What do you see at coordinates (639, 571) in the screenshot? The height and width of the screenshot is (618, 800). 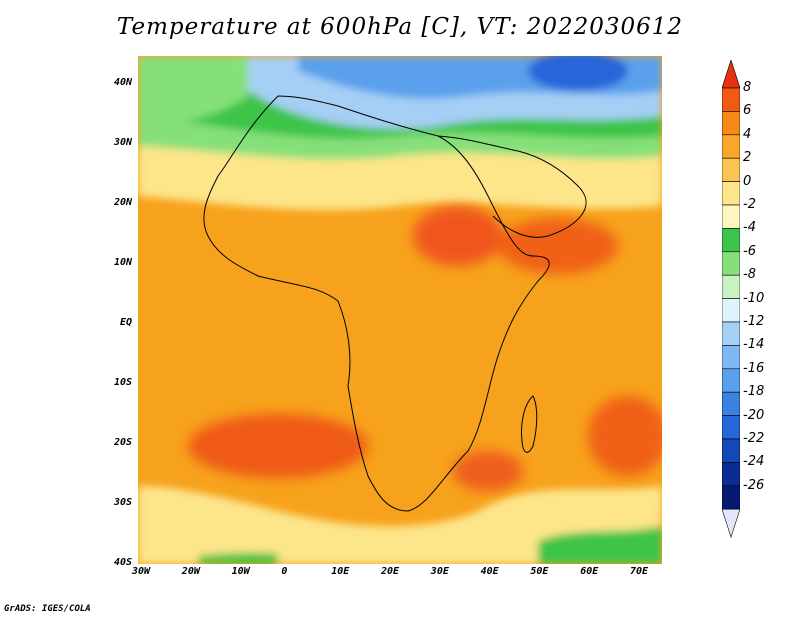 I see `lon-tick-label: 70E` at bounding box center [639, 571].